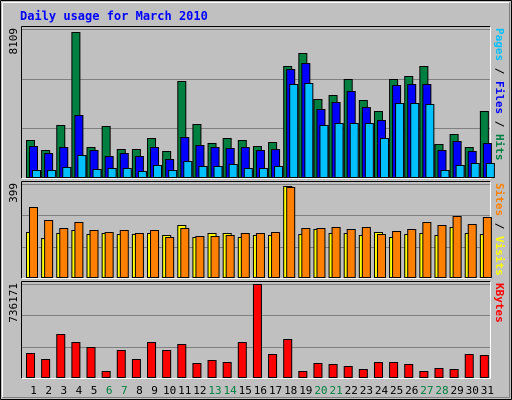 This screenshot has height=400, width=512. What do you see at coordinates (456, 390) in the screenshot?
I see `x-tick-label: 29` at bounding box center [456, 390].